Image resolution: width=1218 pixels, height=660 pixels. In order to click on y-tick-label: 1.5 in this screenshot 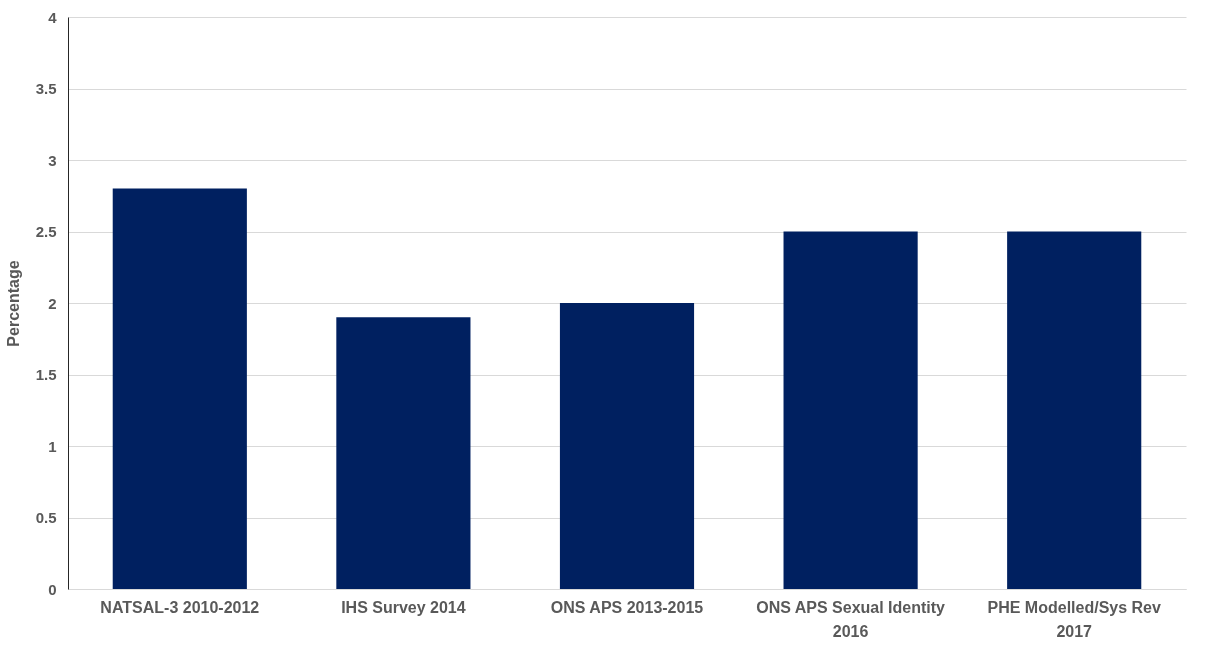, I will do `click(46, 374)`.